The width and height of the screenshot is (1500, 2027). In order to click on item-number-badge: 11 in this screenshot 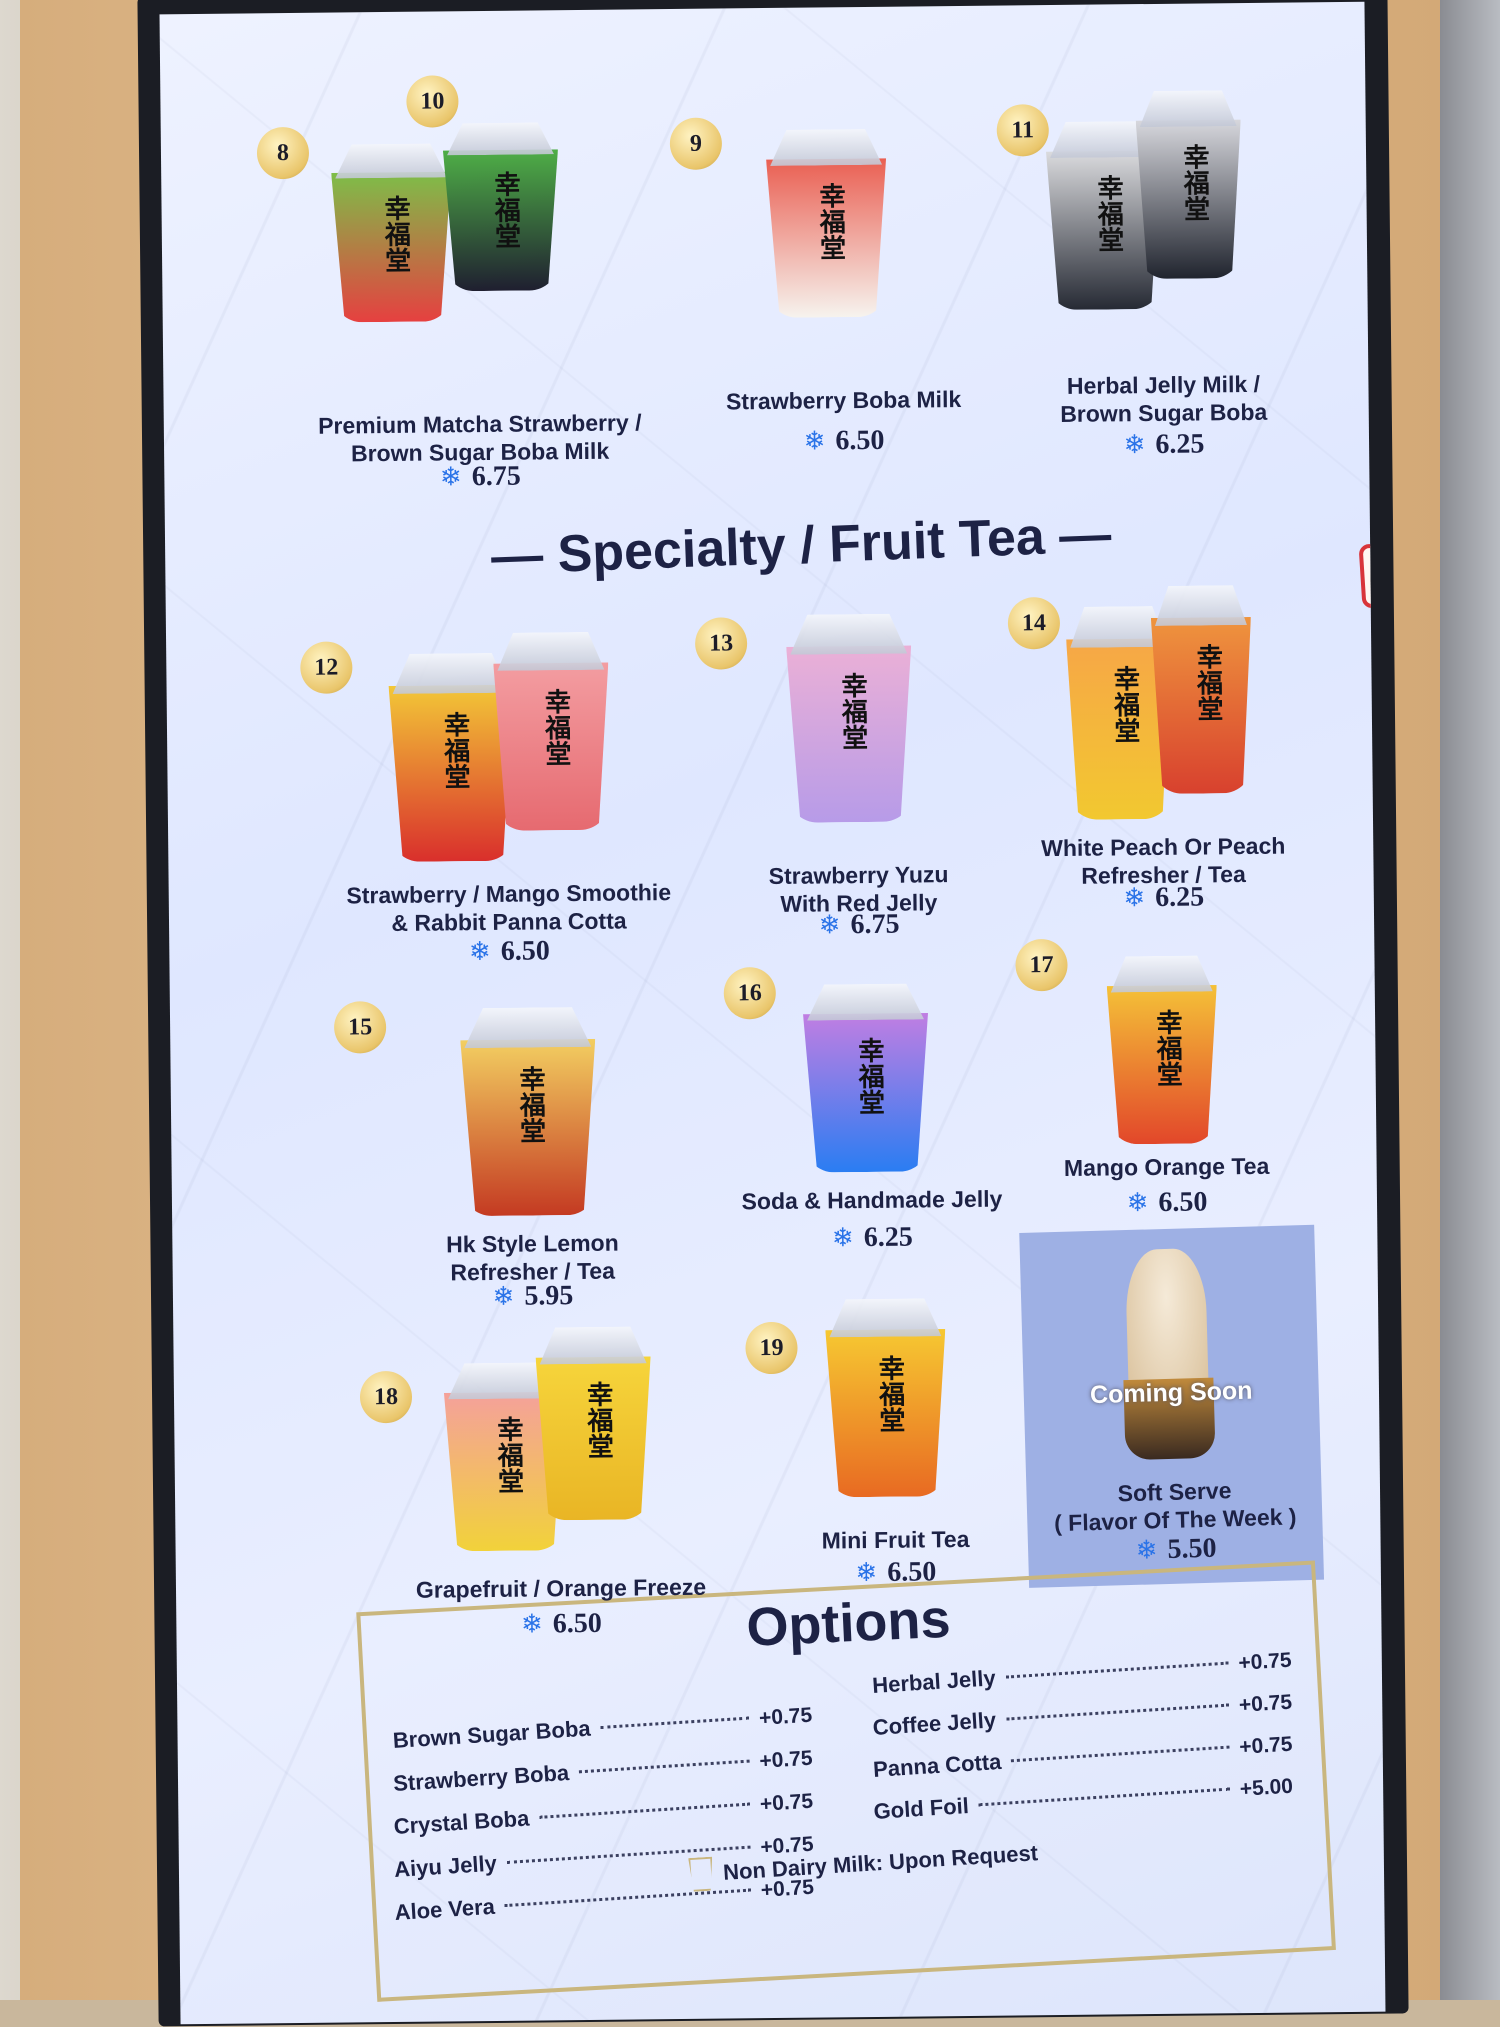, I will do `click(1023, 130)`.